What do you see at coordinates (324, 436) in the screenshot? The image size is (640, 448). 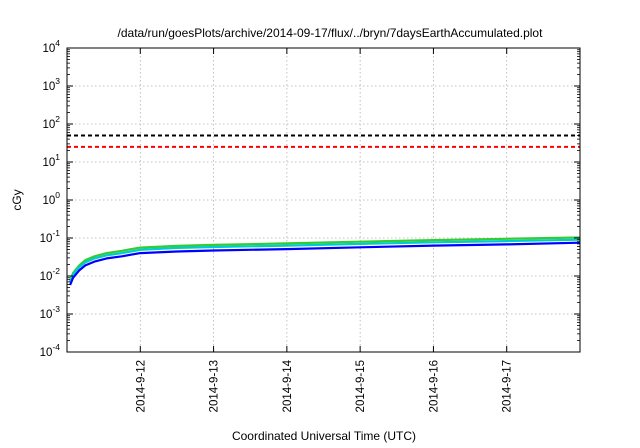 I see `x-axis-title: Coordinated Universal Time (UTC)` at bounding box center [324, 436].